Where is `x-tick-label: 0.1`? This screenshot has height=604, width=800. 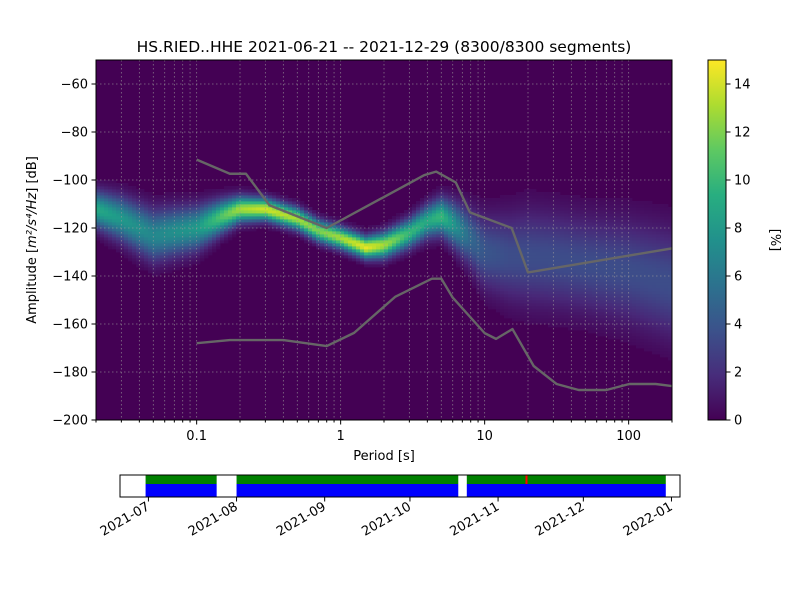
x-tick-label: 0.1 is located at coordinates (196, 436).